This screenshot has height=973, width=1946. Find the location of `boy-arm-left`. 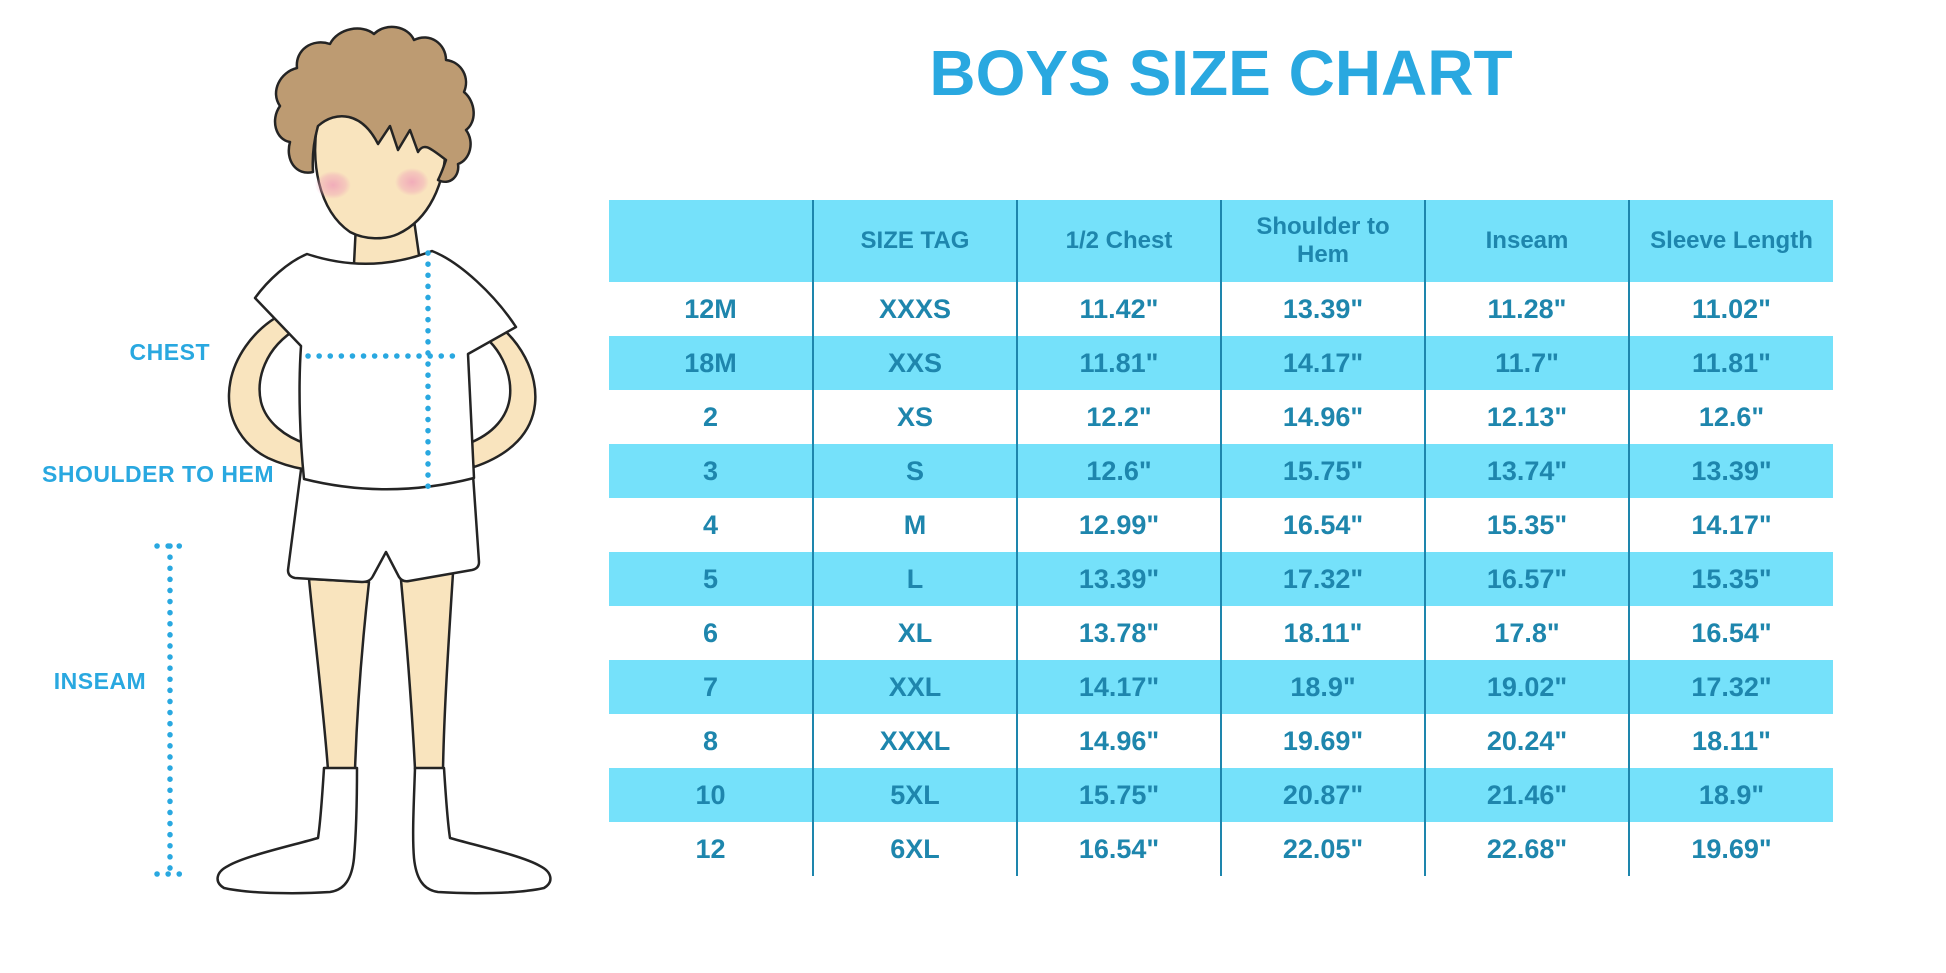

boy-arm-left is located at coordinates (268, 389).